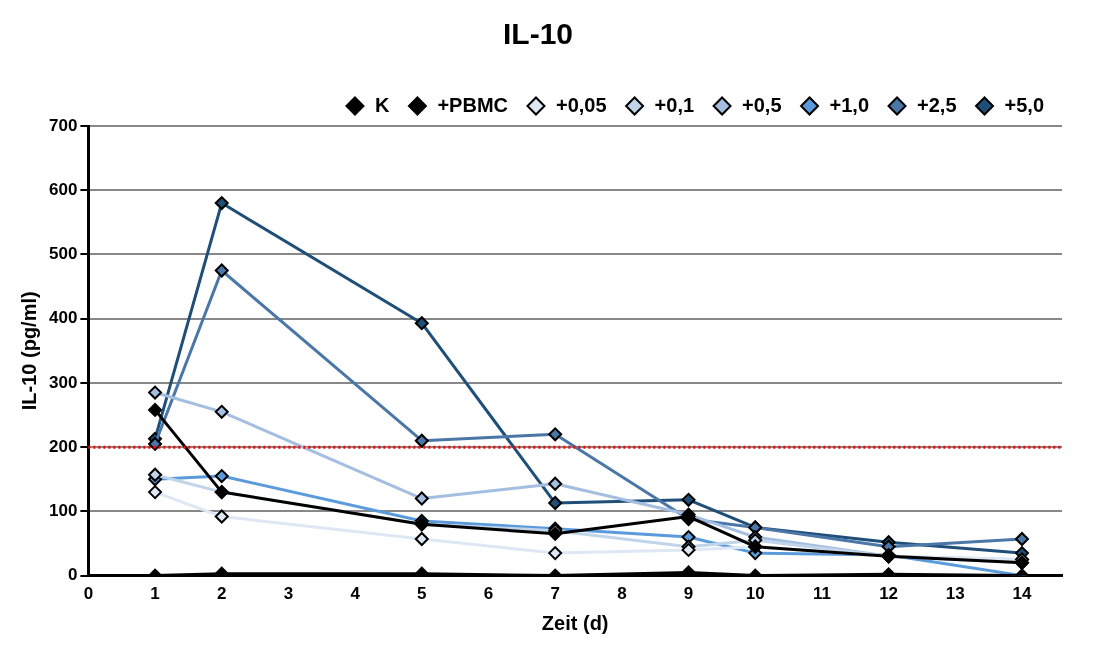  What do you see at coordinates (849, 104) in the screenshot?
I see `legend-label: +1,0` at bounding box center [849, 104].